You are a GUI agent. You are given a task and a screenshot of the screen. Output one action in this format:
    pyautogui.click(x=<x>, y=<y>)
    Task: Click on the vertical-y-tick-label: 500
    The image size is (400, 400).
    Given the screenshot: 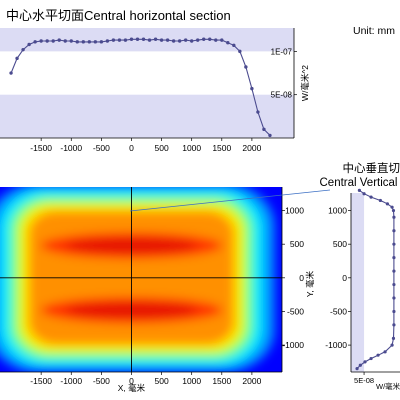 What is the action you would take?
    pyautogui.click(x=340, y=244)
    